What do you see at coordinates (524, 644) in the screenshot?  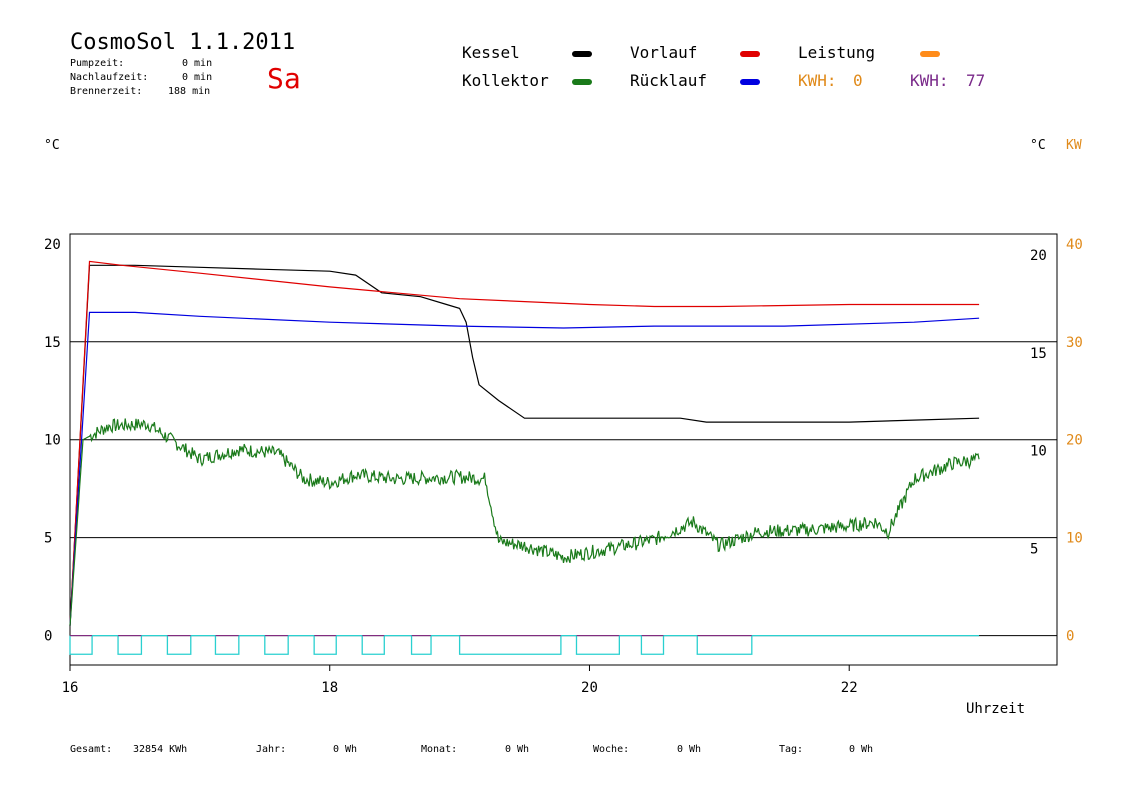 I see `pump-status-line` at bounding box center [524, 644].